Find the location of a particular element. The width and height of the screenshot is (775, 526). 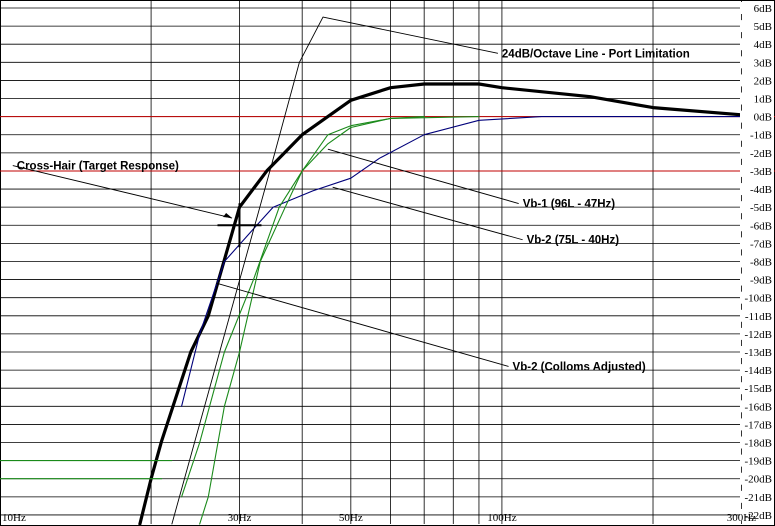

y-tick-label: -16dB is located at coordinates (759, 407).